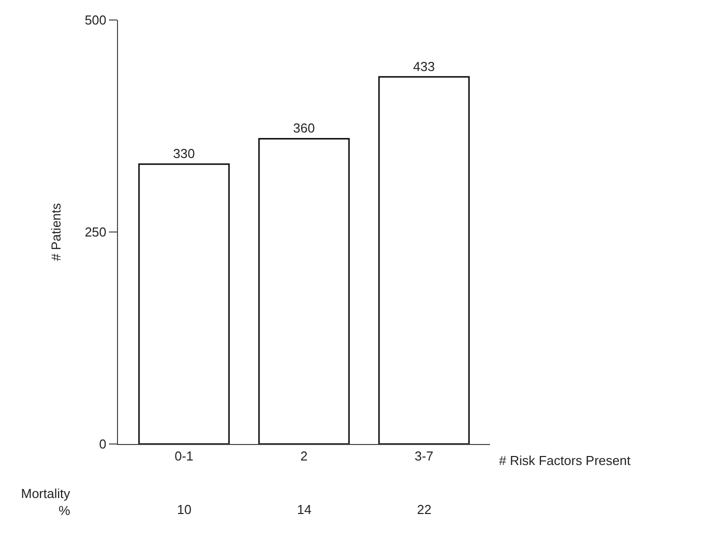  I want to click on x-axis-title: # Risk Factors Present, so click(565, 460).